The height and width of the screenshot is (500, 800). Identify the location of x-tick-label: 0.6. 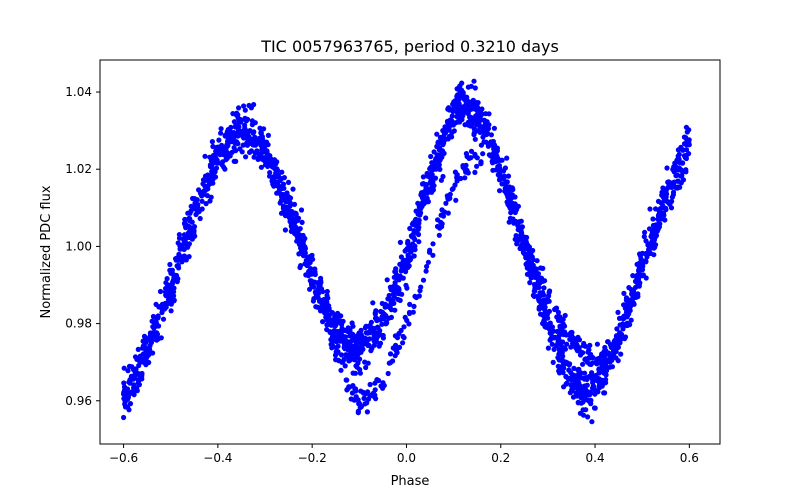
(689, 458).